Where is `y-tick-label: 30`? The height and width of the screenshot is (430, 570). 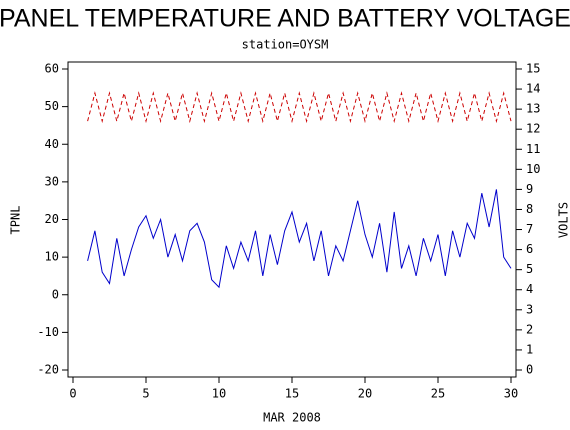
y-tick-label: 30 is located at coordinates (52, 181).